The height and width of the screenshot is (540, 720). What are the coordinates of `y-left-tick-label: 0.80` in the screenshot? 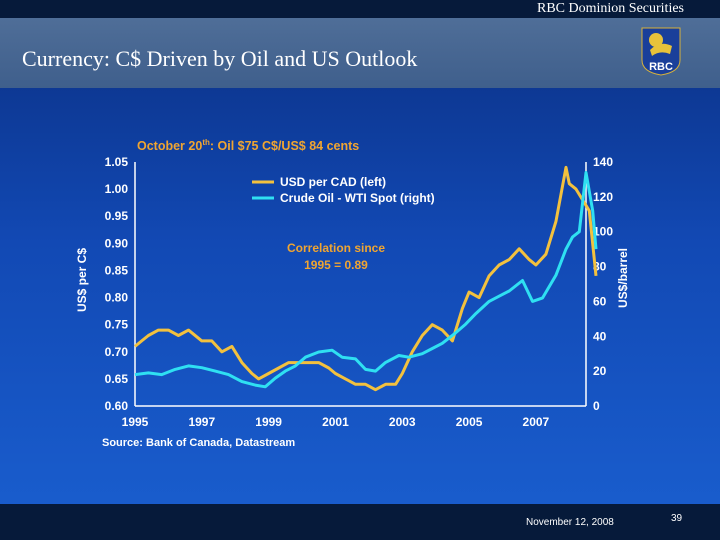 It's located at (117, 298).